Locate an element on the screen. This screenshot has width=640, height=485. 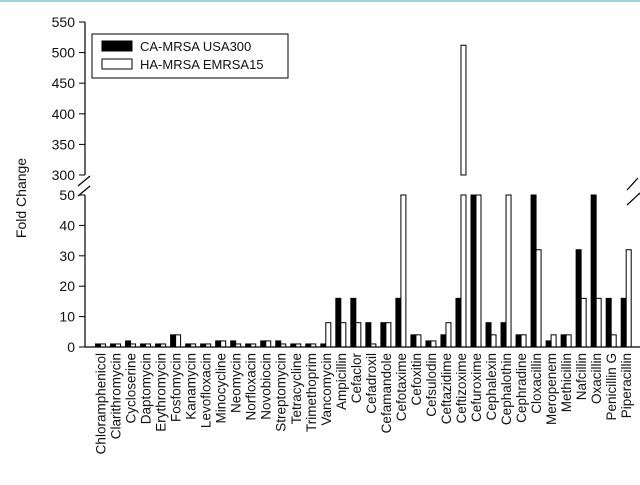
x-tick-label: Levofloxacin is located at coordinates (206, 390).